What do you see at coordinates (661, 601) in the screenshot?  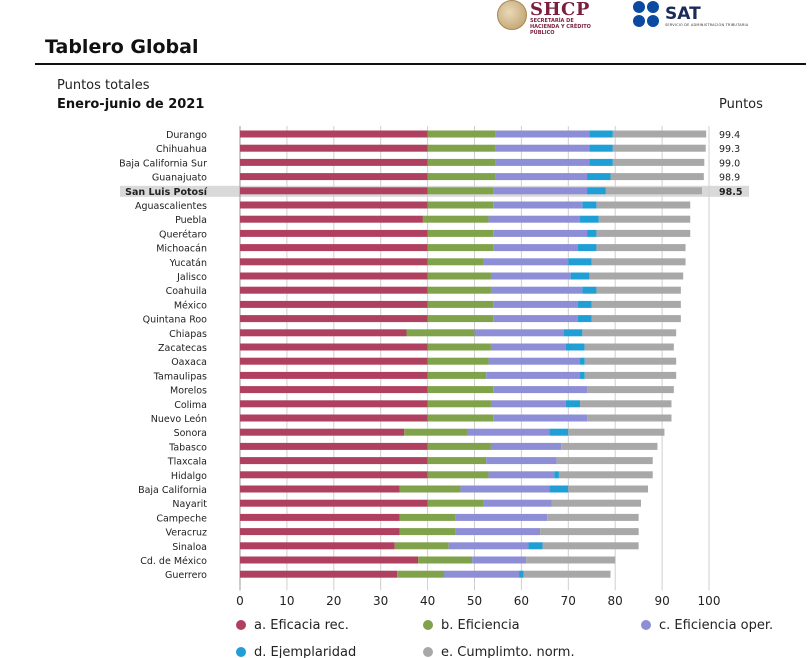 I see `x-tick-label: 90` at bounding box center [661, 601].